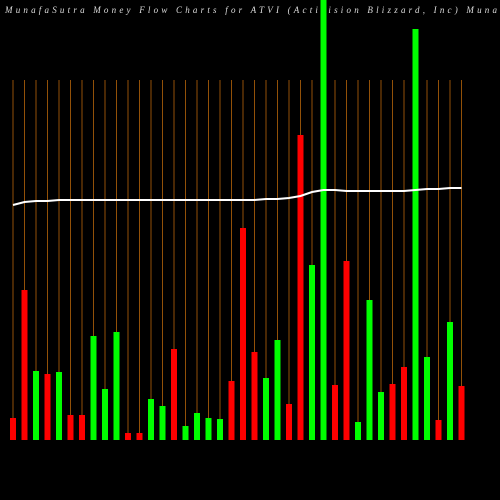 This screenshot has height=500, width=500. What do you see at coordinates (237, 196) in the screenshot?
I see `line` at bounding box center [237, 196].